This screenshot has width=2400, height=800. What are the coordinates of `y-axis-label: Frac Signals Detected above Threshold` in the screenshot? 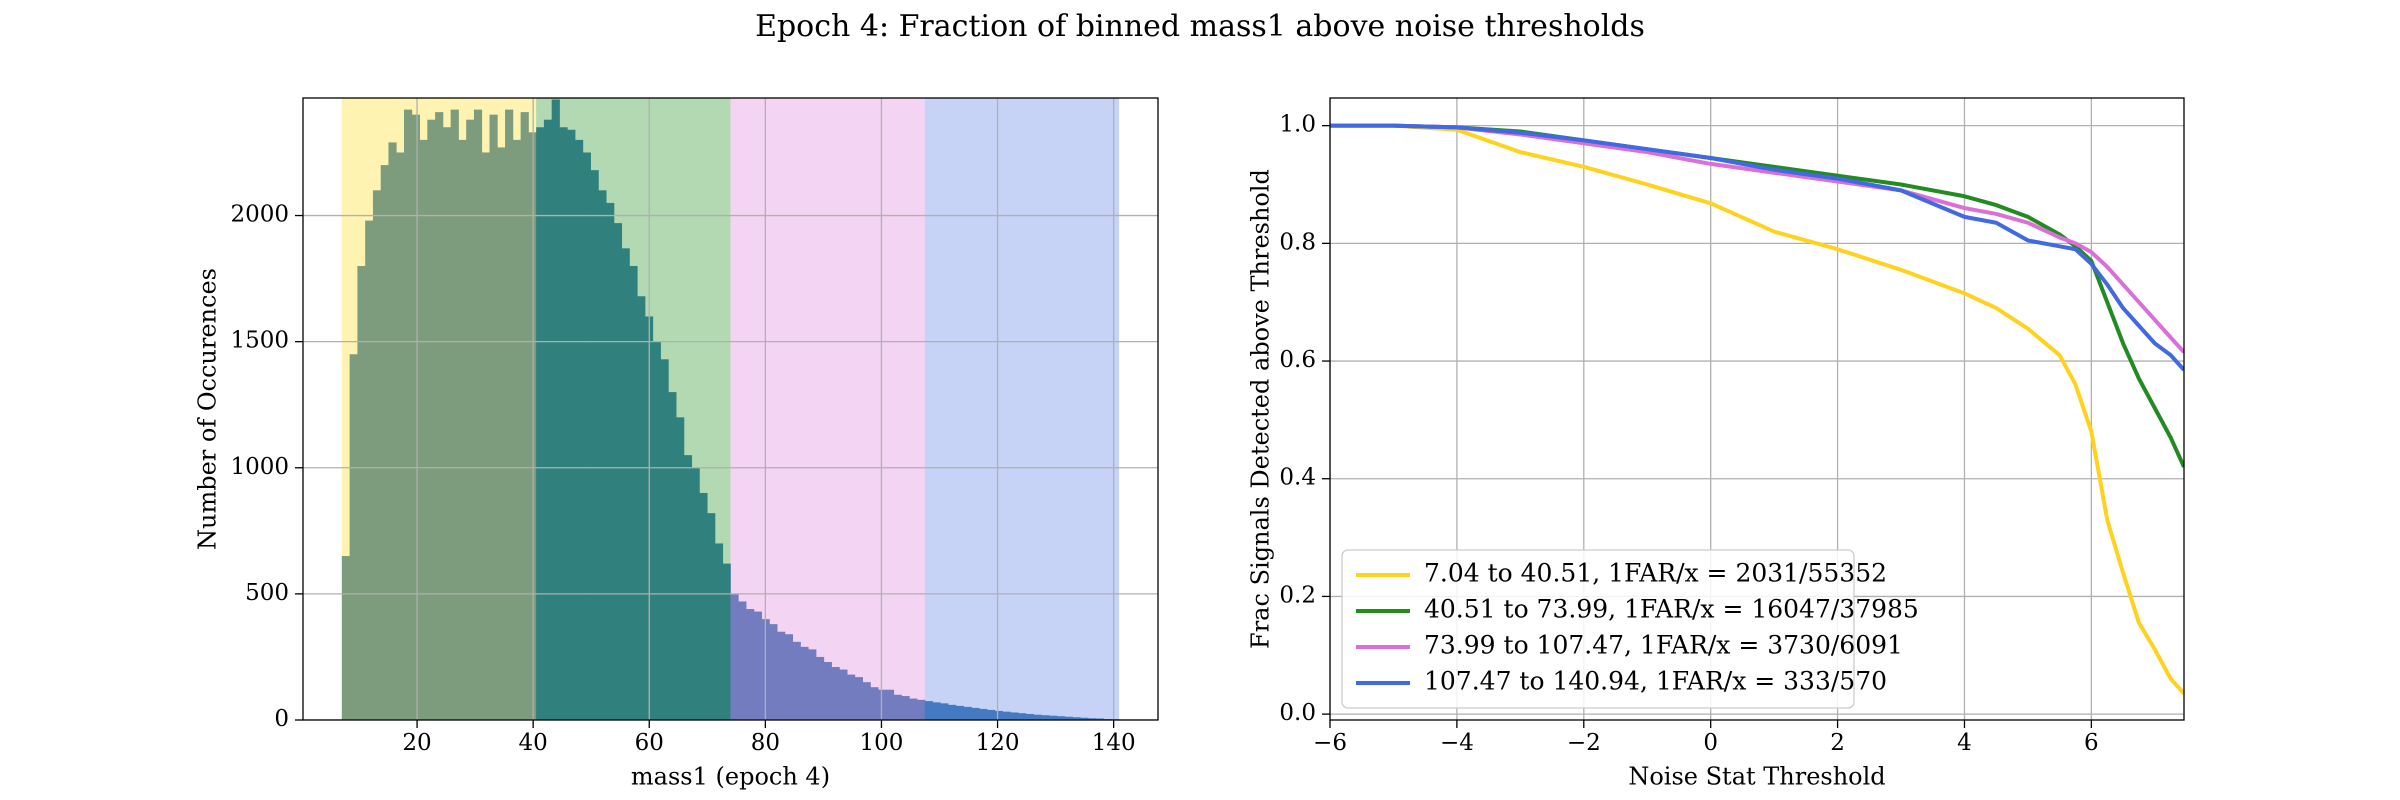 It's located at (1261, 409).